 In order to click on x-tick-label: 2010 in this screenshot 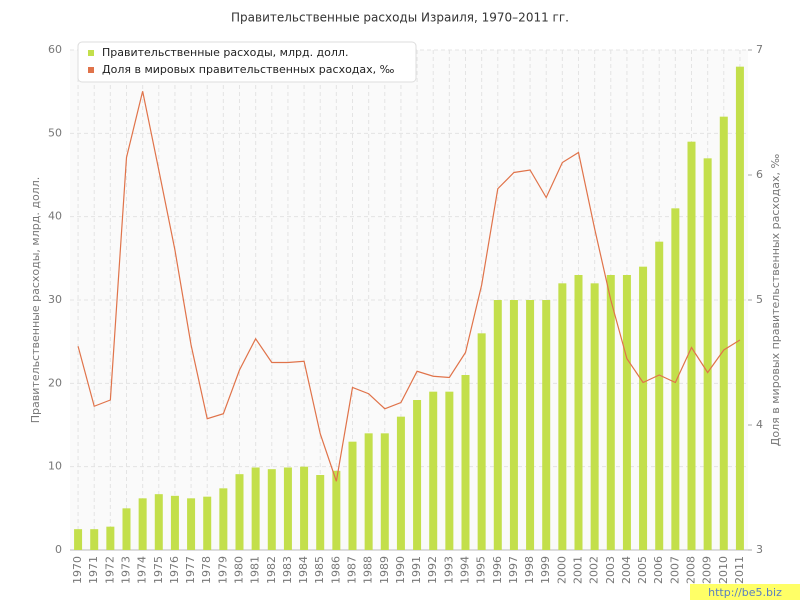, I will do `click(723, 570)`.